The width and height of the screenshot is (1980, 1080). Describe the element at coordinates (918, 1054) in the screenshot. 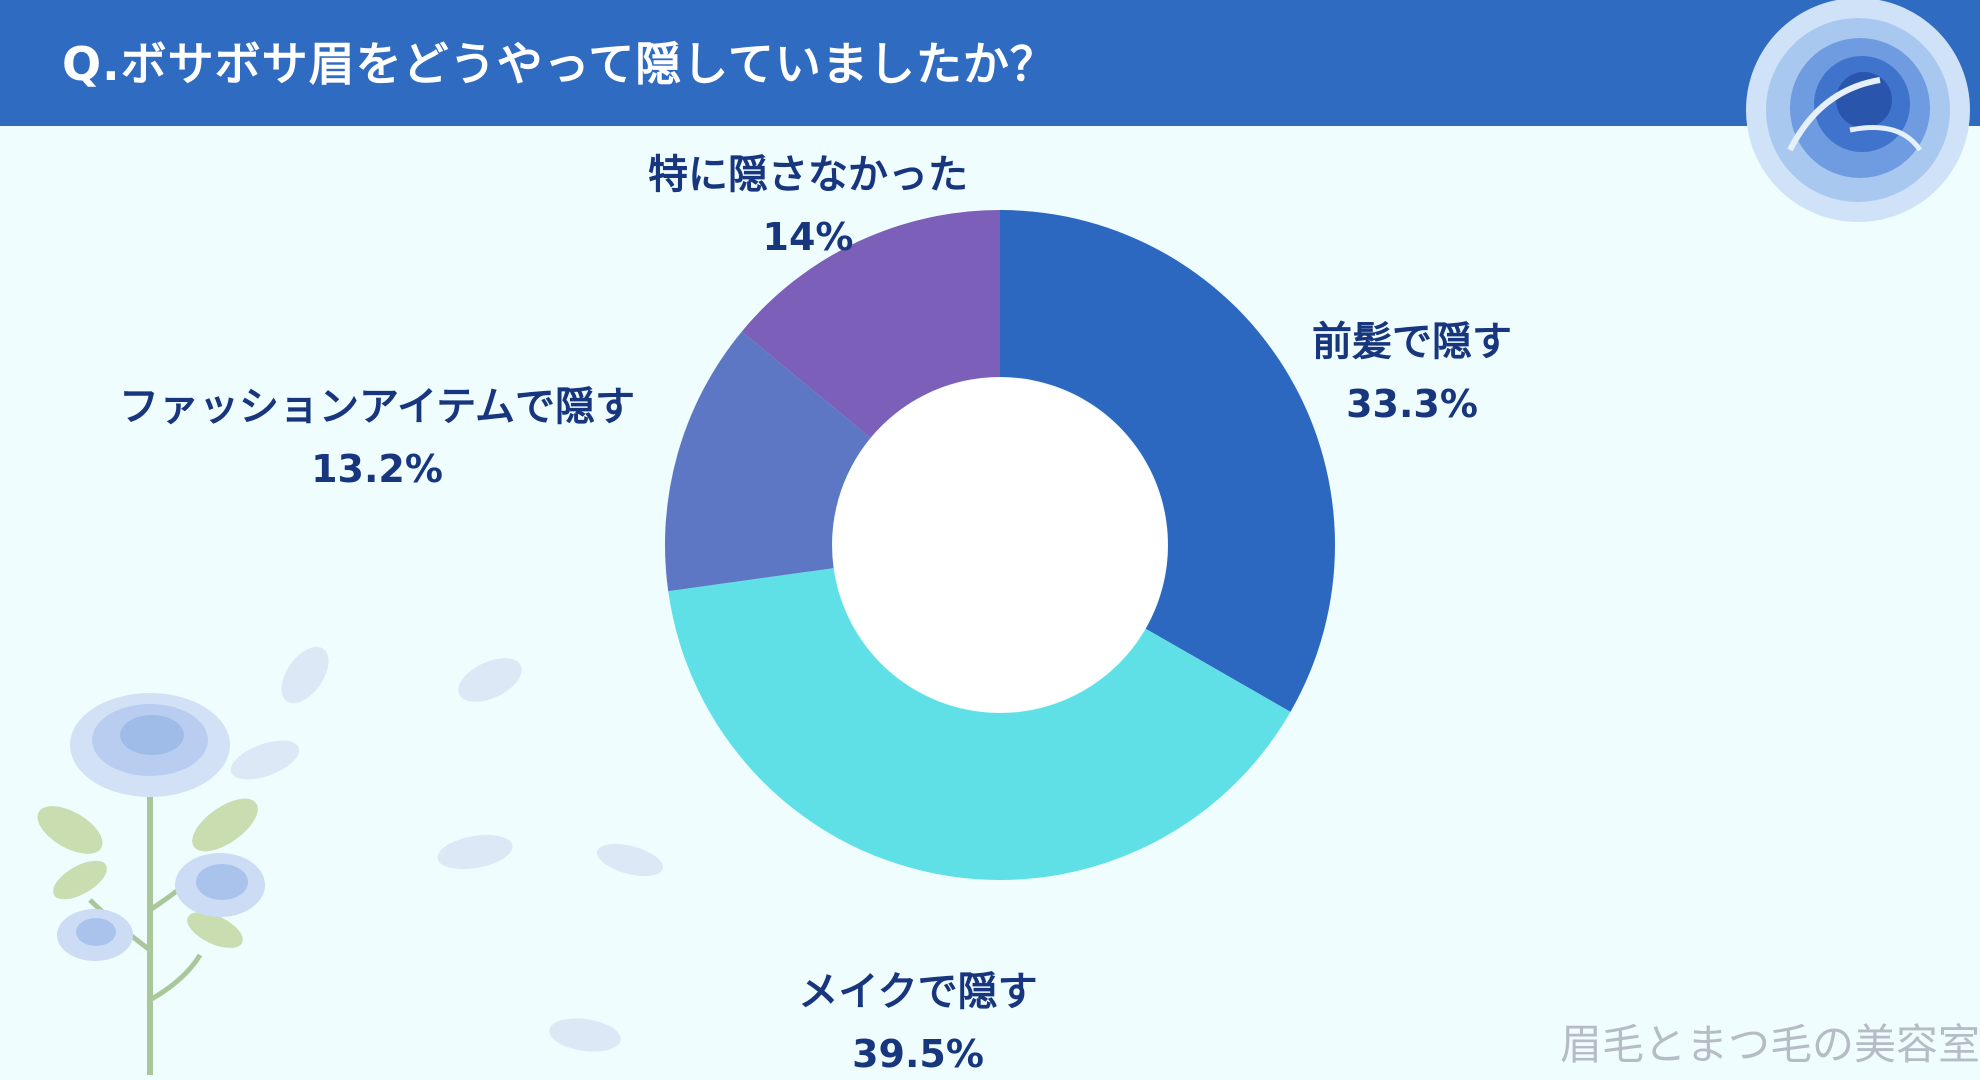

I see `slice-value-label: 39.5%` at that location.